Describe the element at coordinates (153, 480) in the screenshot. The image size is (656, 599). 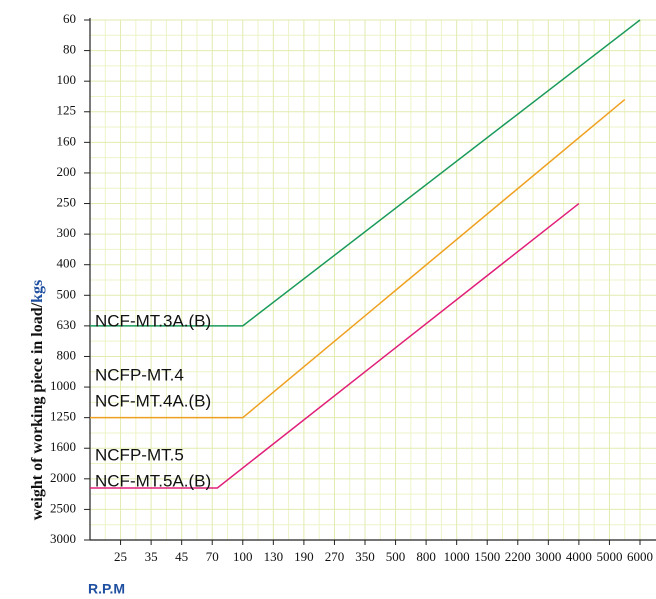
I see `line-annotation: NCF-MT.5A.(B)` at that location.